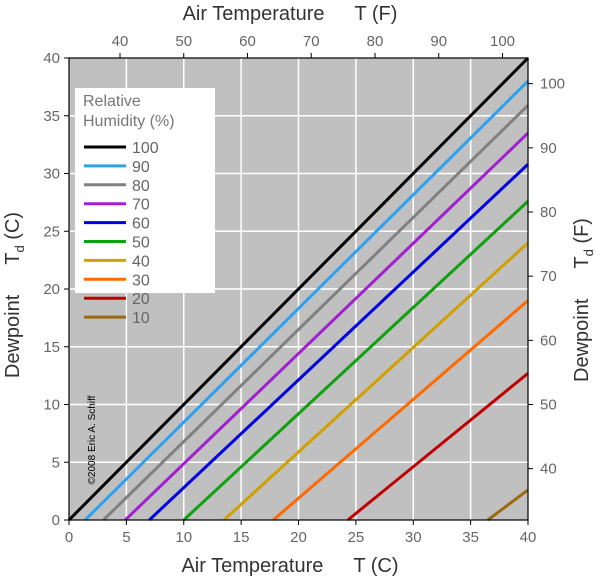 The width and height of the screenshot is (600, 578). What do you see at coordinates (183, 537) in the screenshot?
I see `x-tick-label-bottom: 10` at bounding box center [183, 537].